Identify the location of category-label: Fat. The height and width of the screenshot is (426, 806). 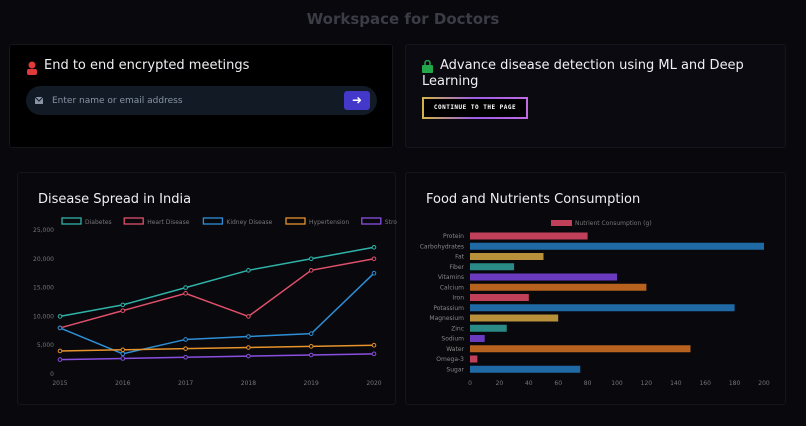
(460, 257).